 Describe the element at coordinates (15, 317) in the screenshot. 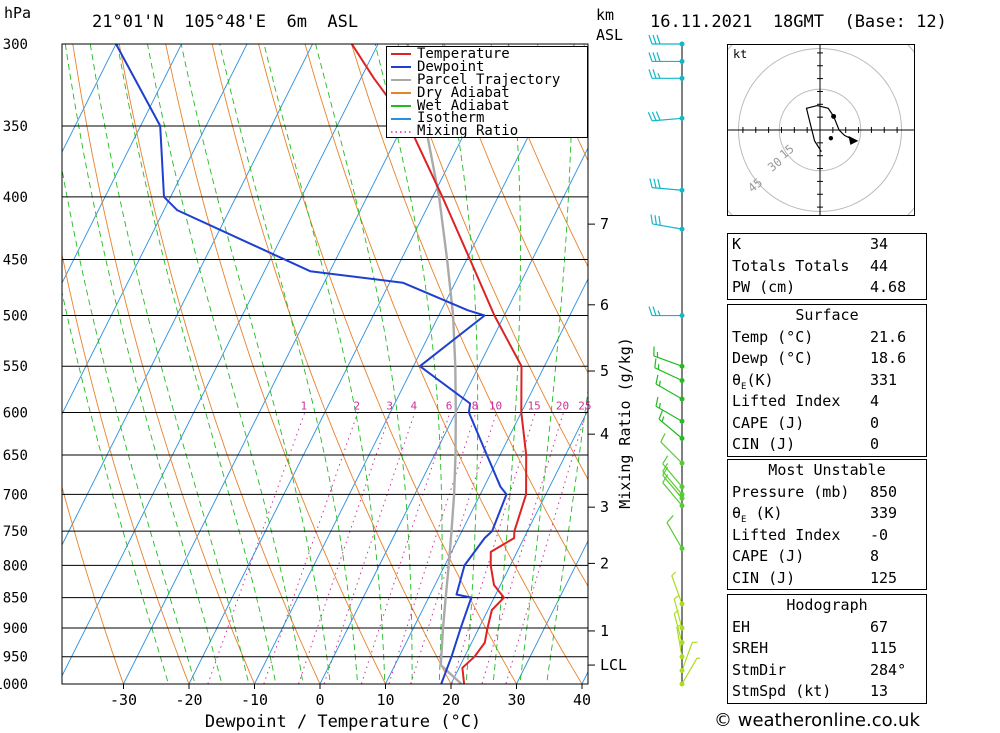

I see `pressure-tick-label: 500` at that location.